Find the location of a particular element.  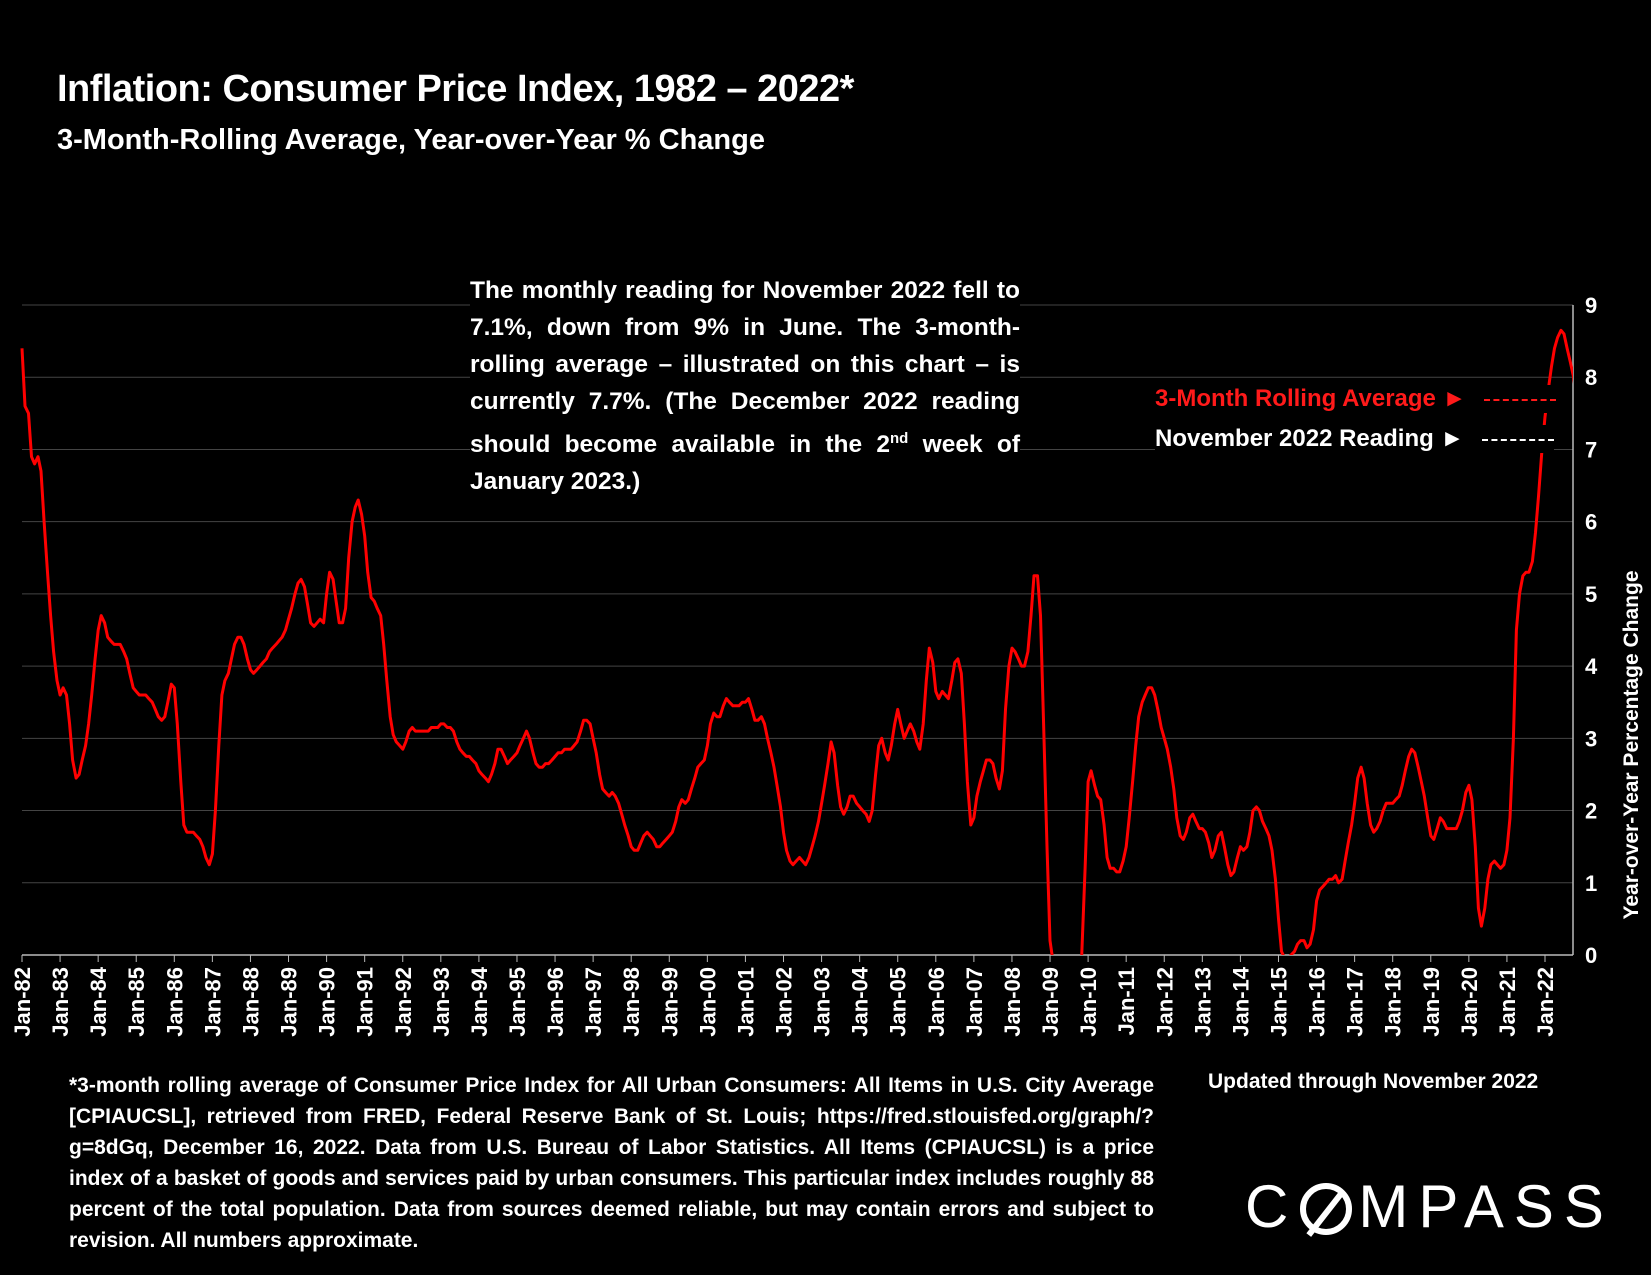

x-tick-label: Jan-83 is located at coordinates (60, 1002).